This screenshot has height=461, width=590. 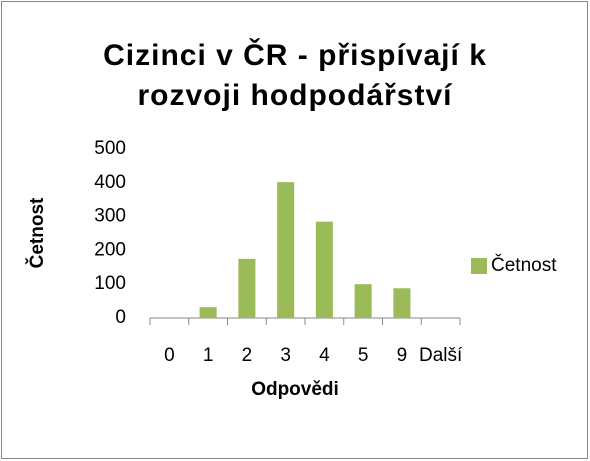 What do you see at coordinates (110, 182) in the screenshot?
I see `y-tick-label: 400` at bounding box center [110, 182].